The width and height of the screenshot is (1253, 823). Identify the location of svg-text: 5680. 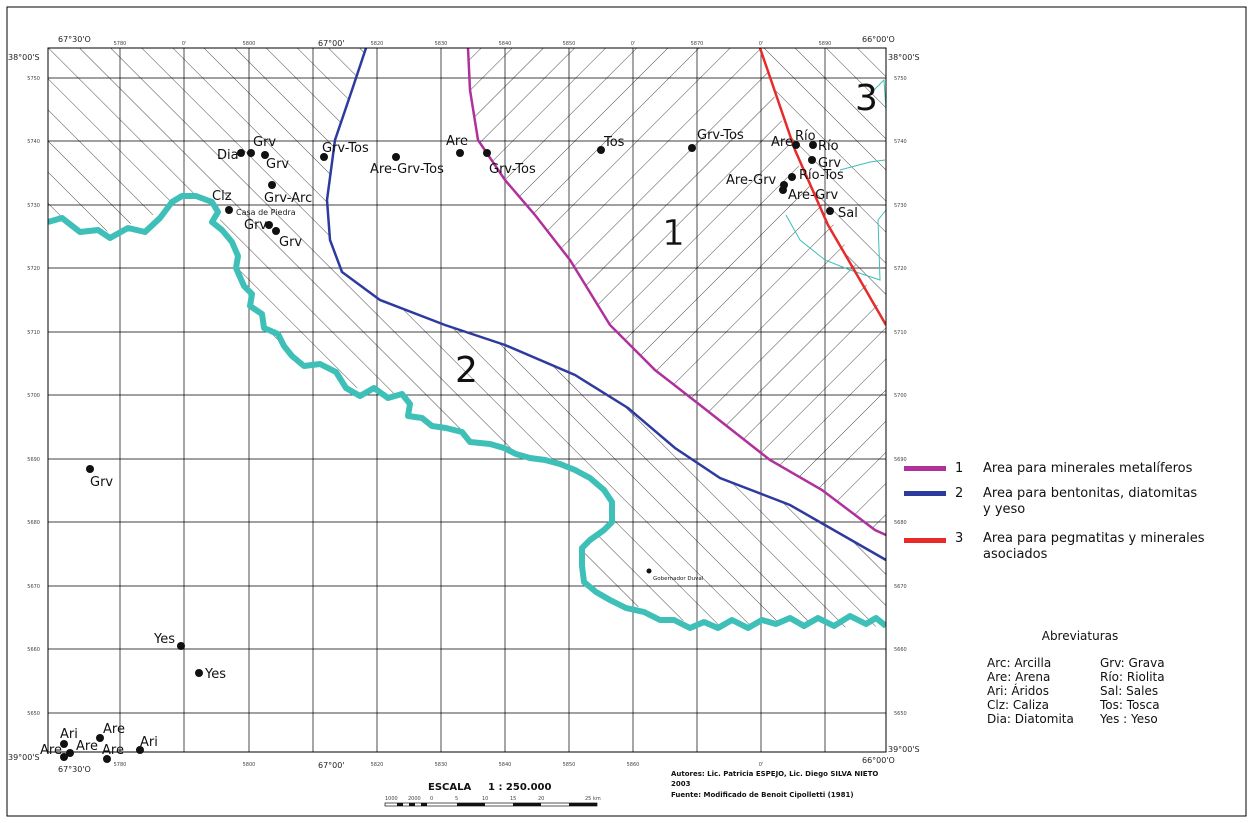
(900, 523).